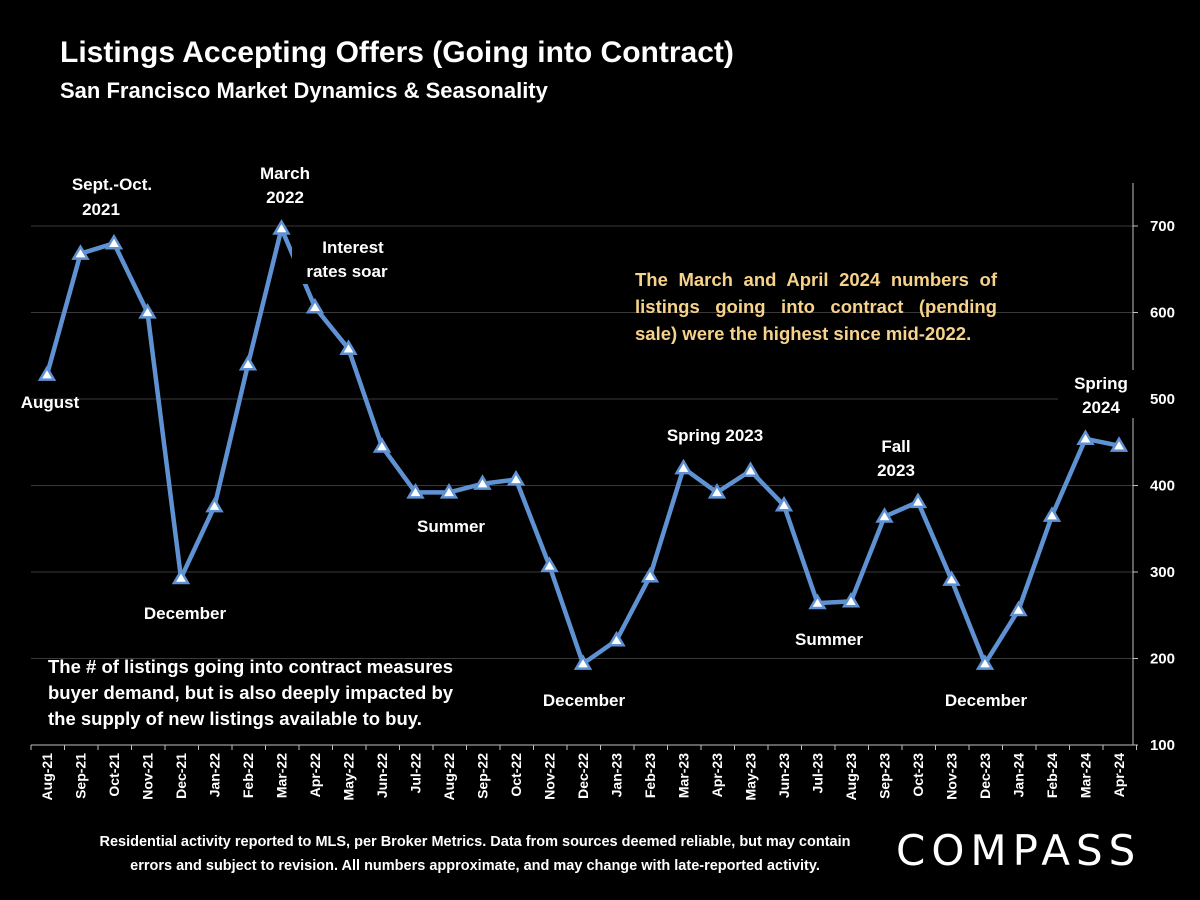 The width and height of the screenshot is (1200, 900). Describe the element at coordinates (1119, 775) in the screenshot. I see `x-tick-label: Apr-24` at that location.